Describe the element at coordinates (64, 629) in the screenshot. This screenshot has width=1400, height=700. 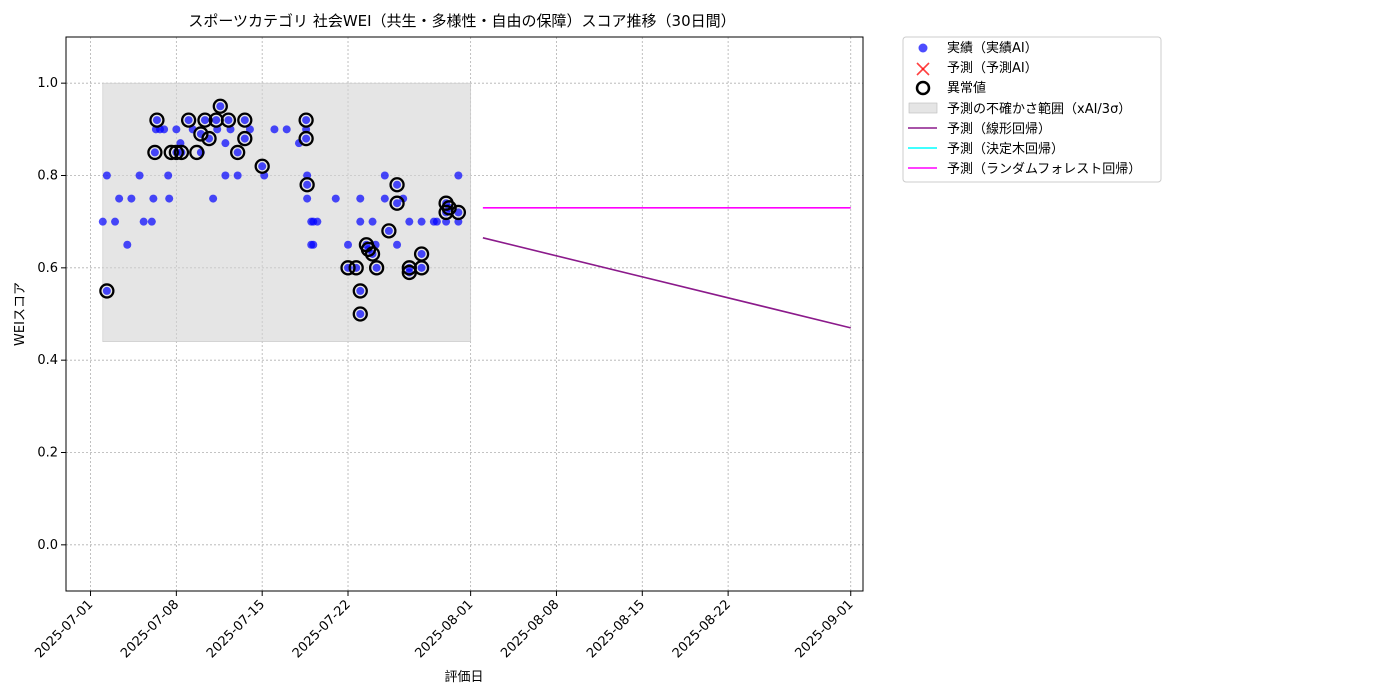
I see `x-tick-label: 2025-07-01` at that location.